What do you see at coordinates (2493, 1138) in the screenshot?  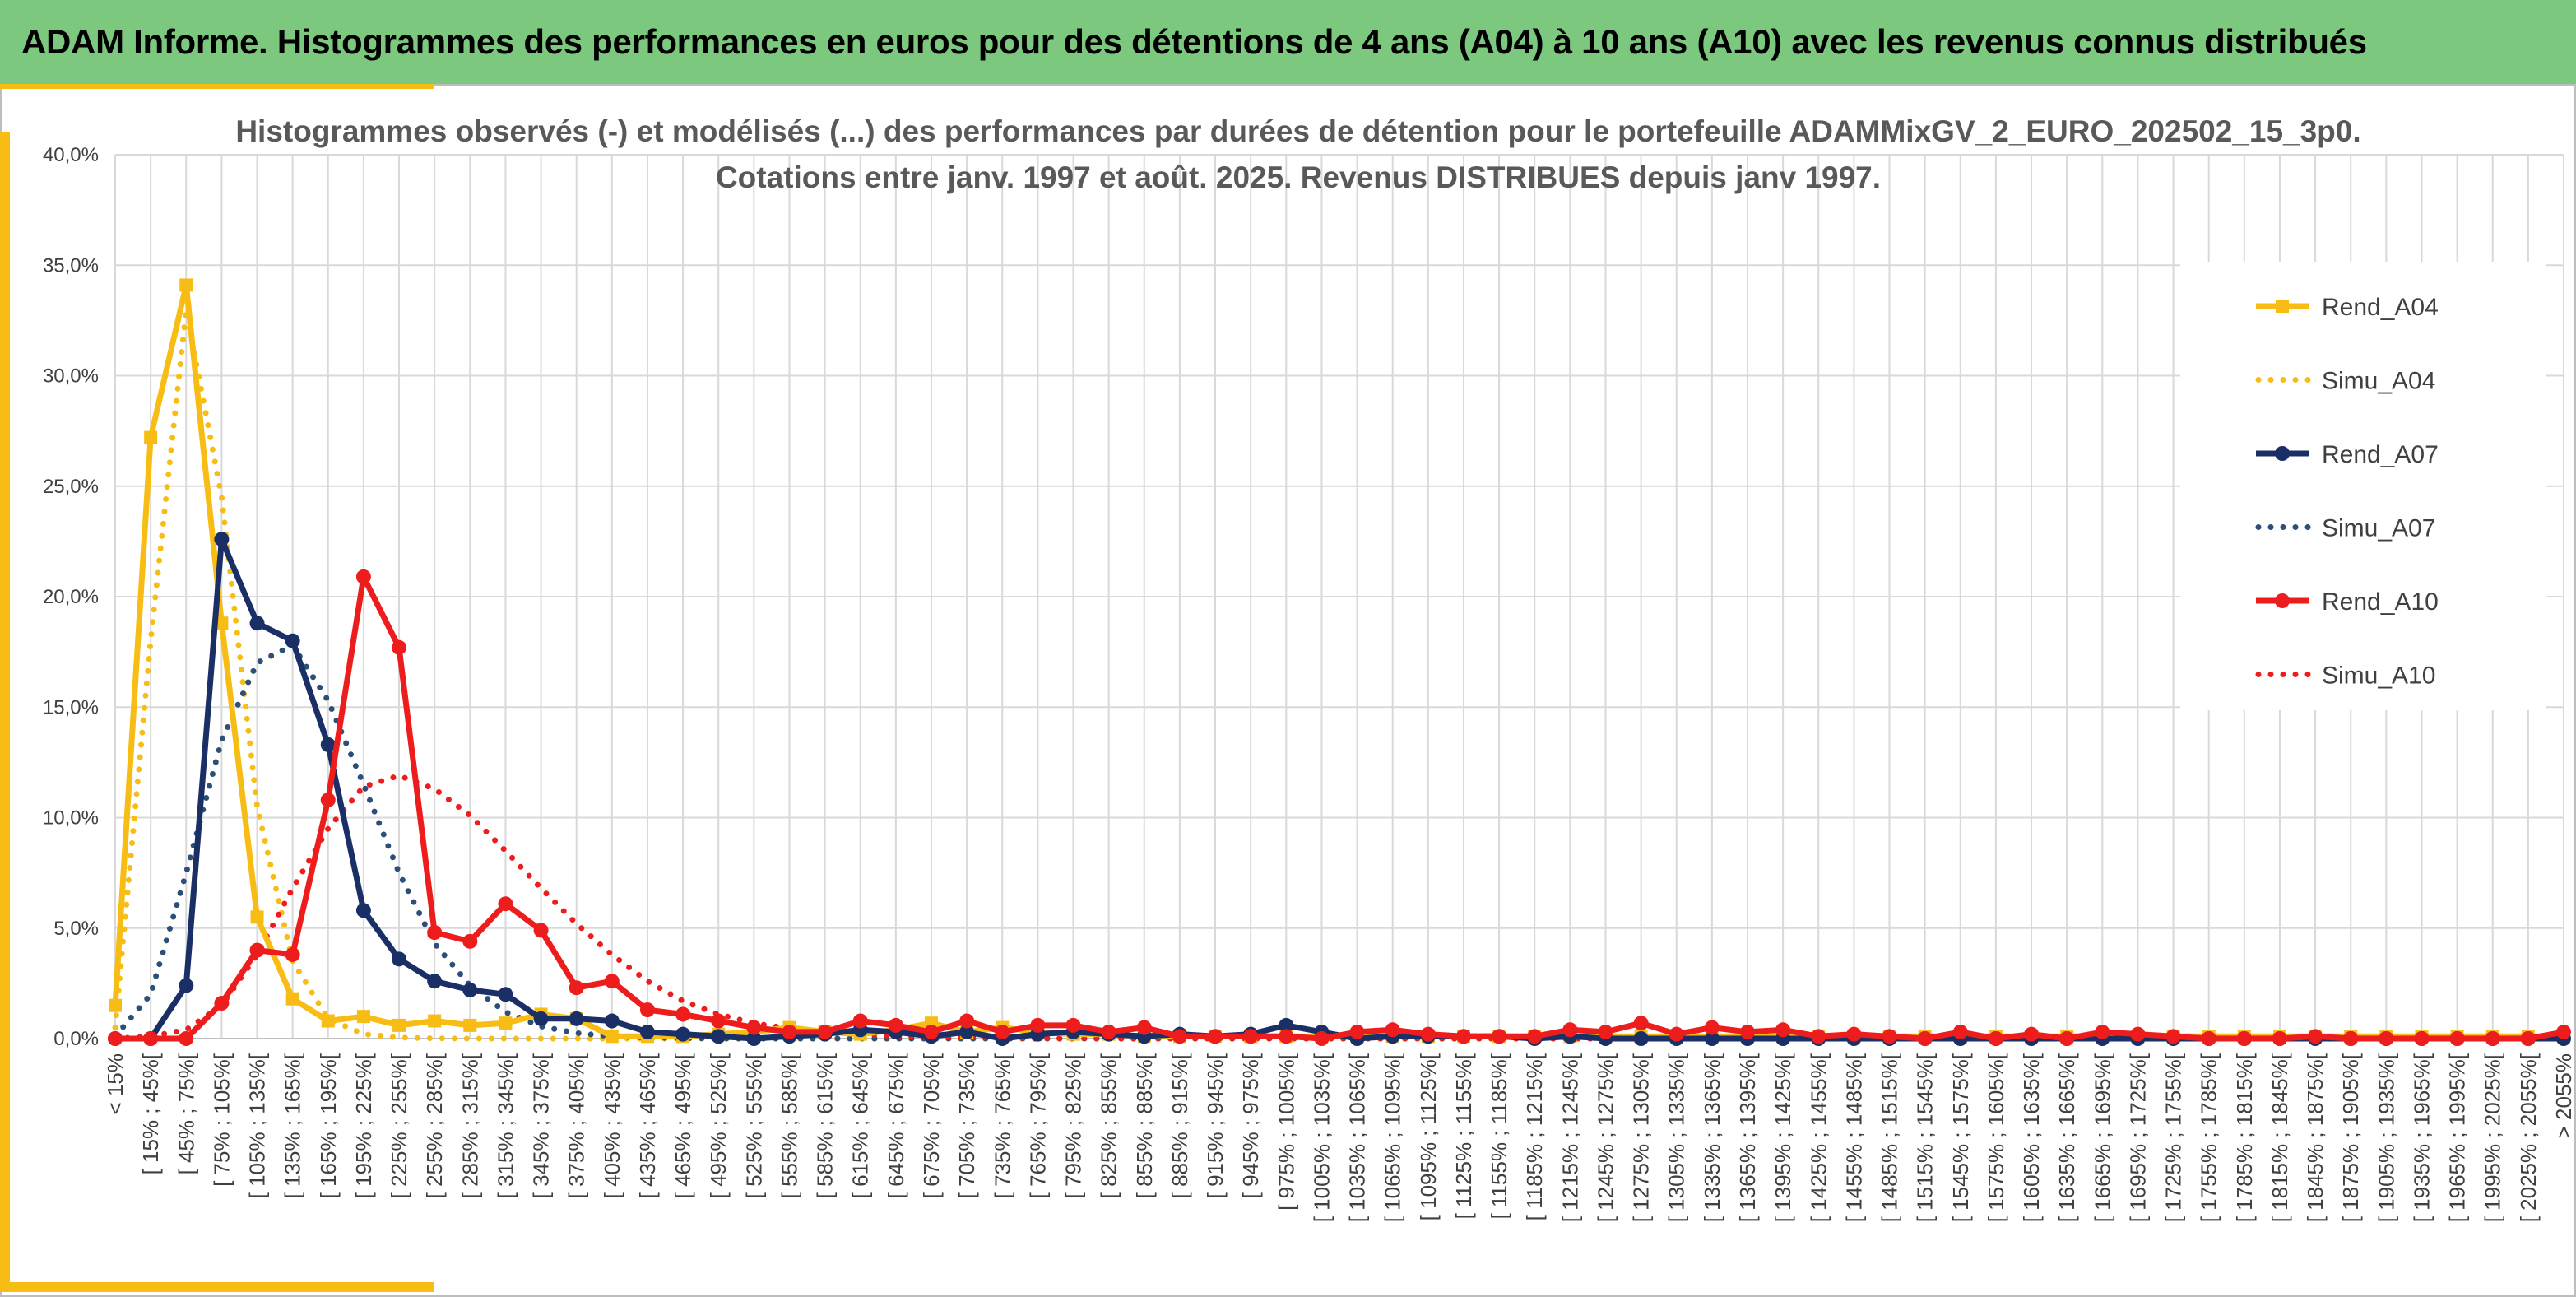 I see `x-tick-label: [ 1995% ; 2025%[` at bounding box center [2493, 1138].